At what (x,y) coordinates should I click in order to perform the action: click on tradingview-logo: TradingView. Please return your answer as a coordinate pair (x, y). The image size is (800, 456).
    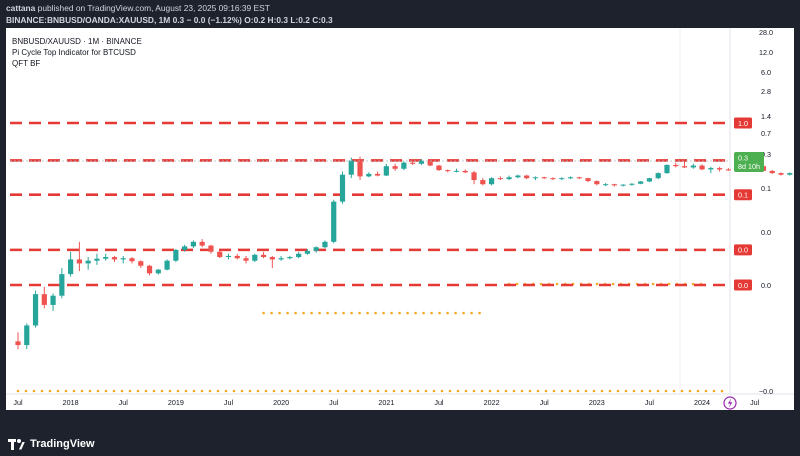
    Looking at the image, I should click on (51, 444).